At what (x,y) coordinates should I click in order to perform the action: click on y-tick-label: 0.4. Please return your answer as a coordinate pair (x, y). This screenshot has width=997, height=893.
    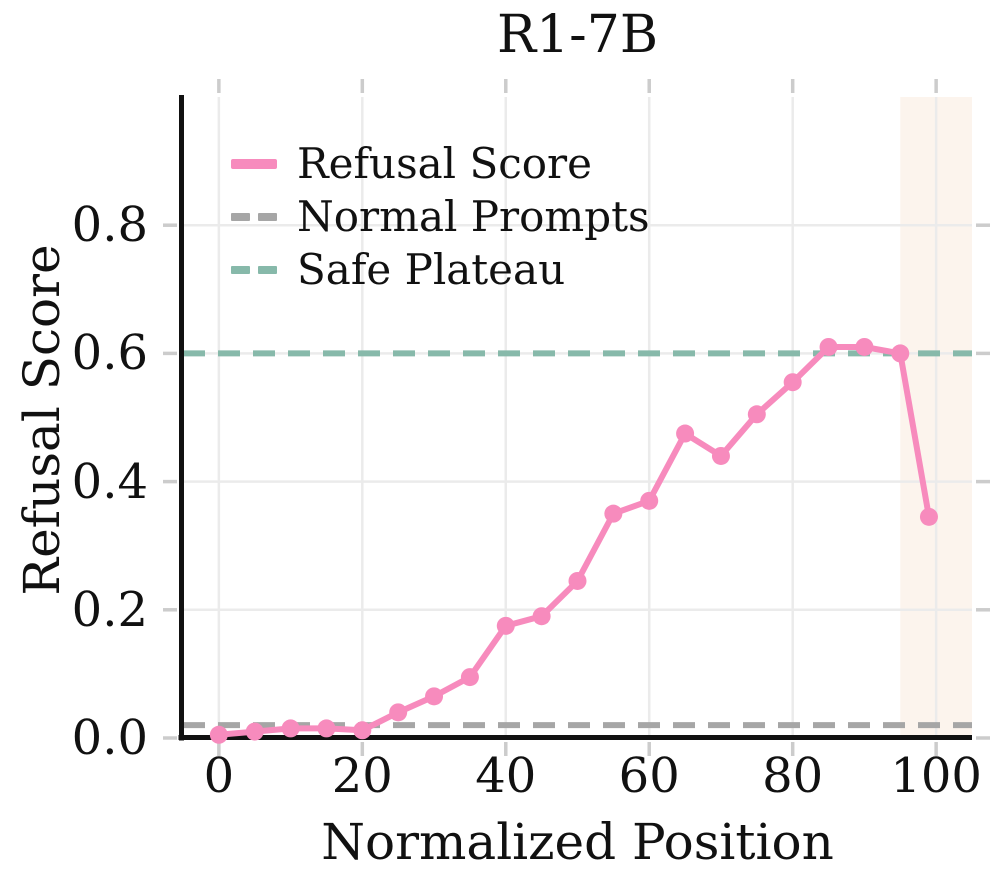
    Looking at the image, I should click on (109, 481).